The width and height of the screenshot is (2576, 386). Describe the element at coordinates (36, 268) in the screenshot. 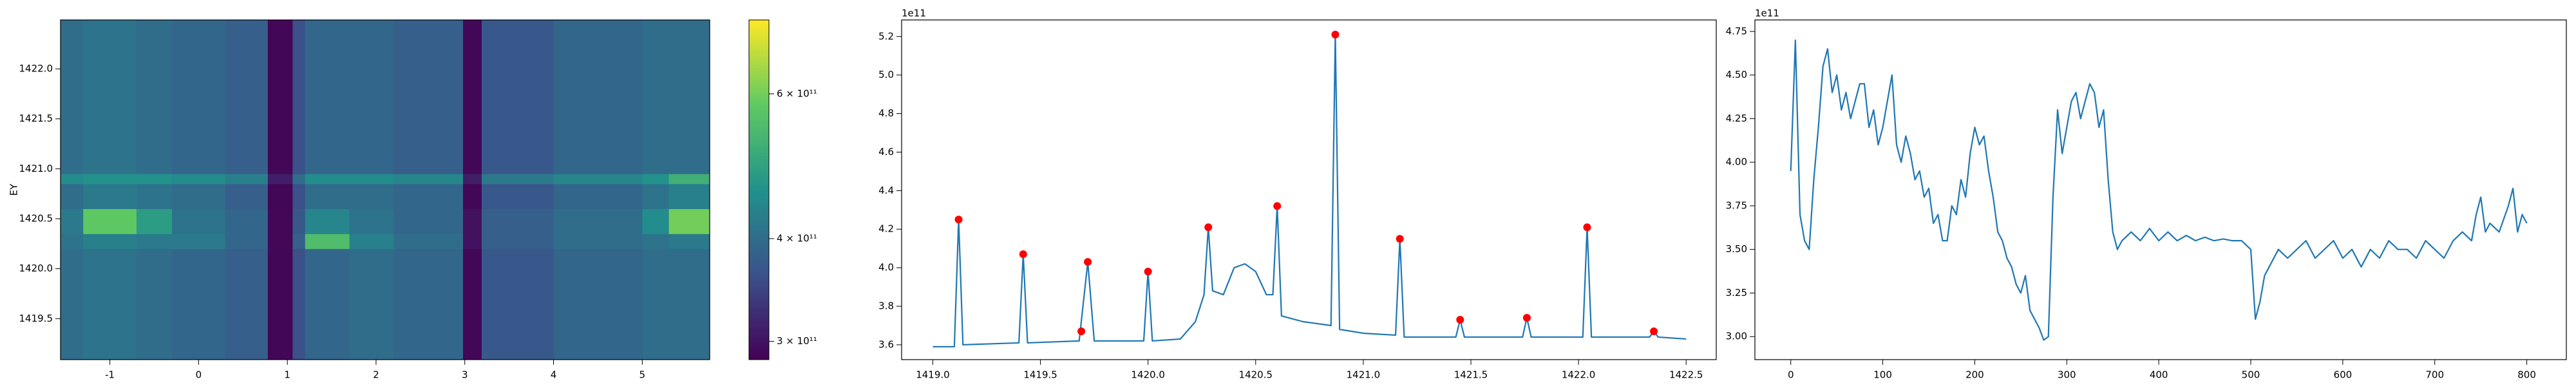

I see `y-tick-label: 1420.0` at that location.